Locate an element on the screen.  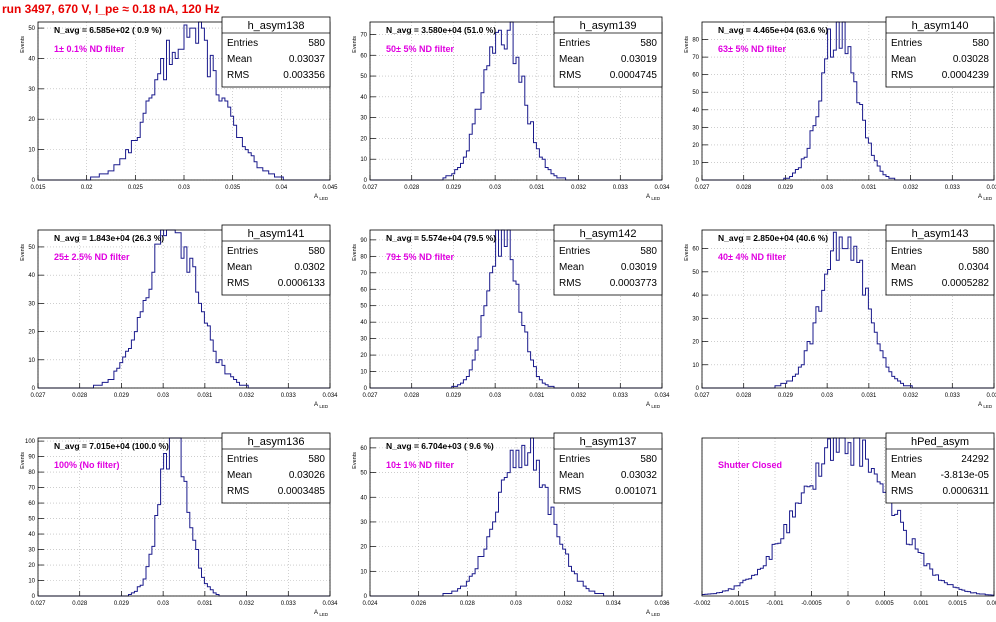
histogram-name: h_asym140 is located at coordinates (940, 26).